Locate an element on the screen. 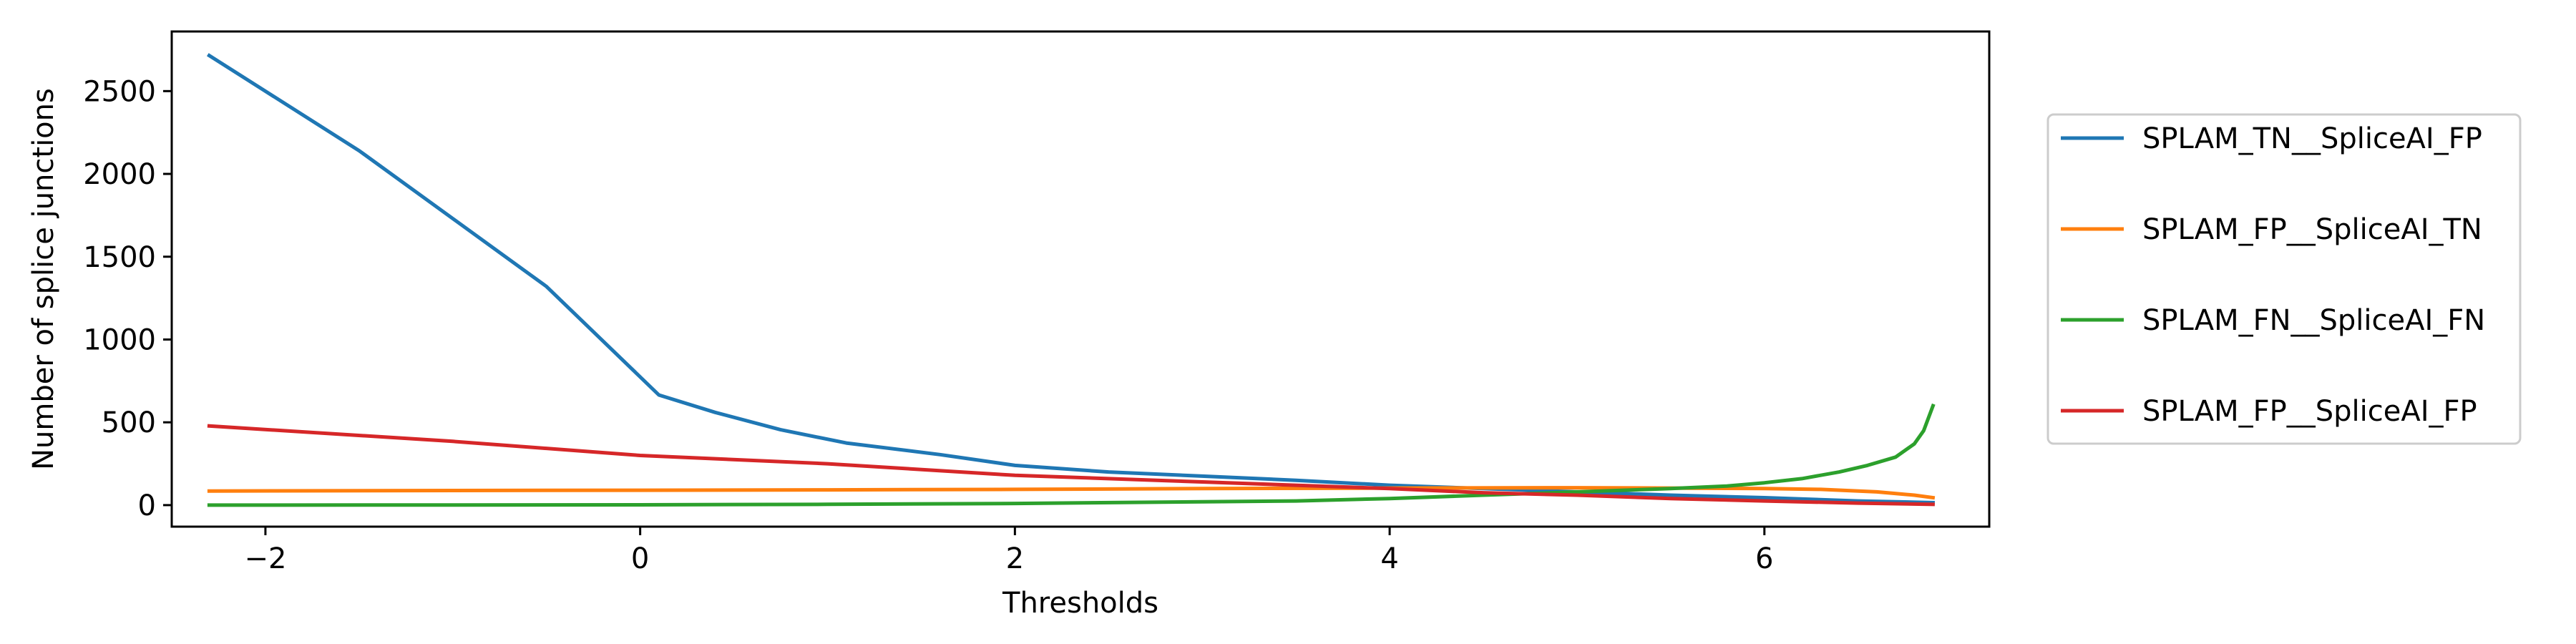 The image size is (2576, 644). y-tick-label: 0 is located at coordinates (147, 505).